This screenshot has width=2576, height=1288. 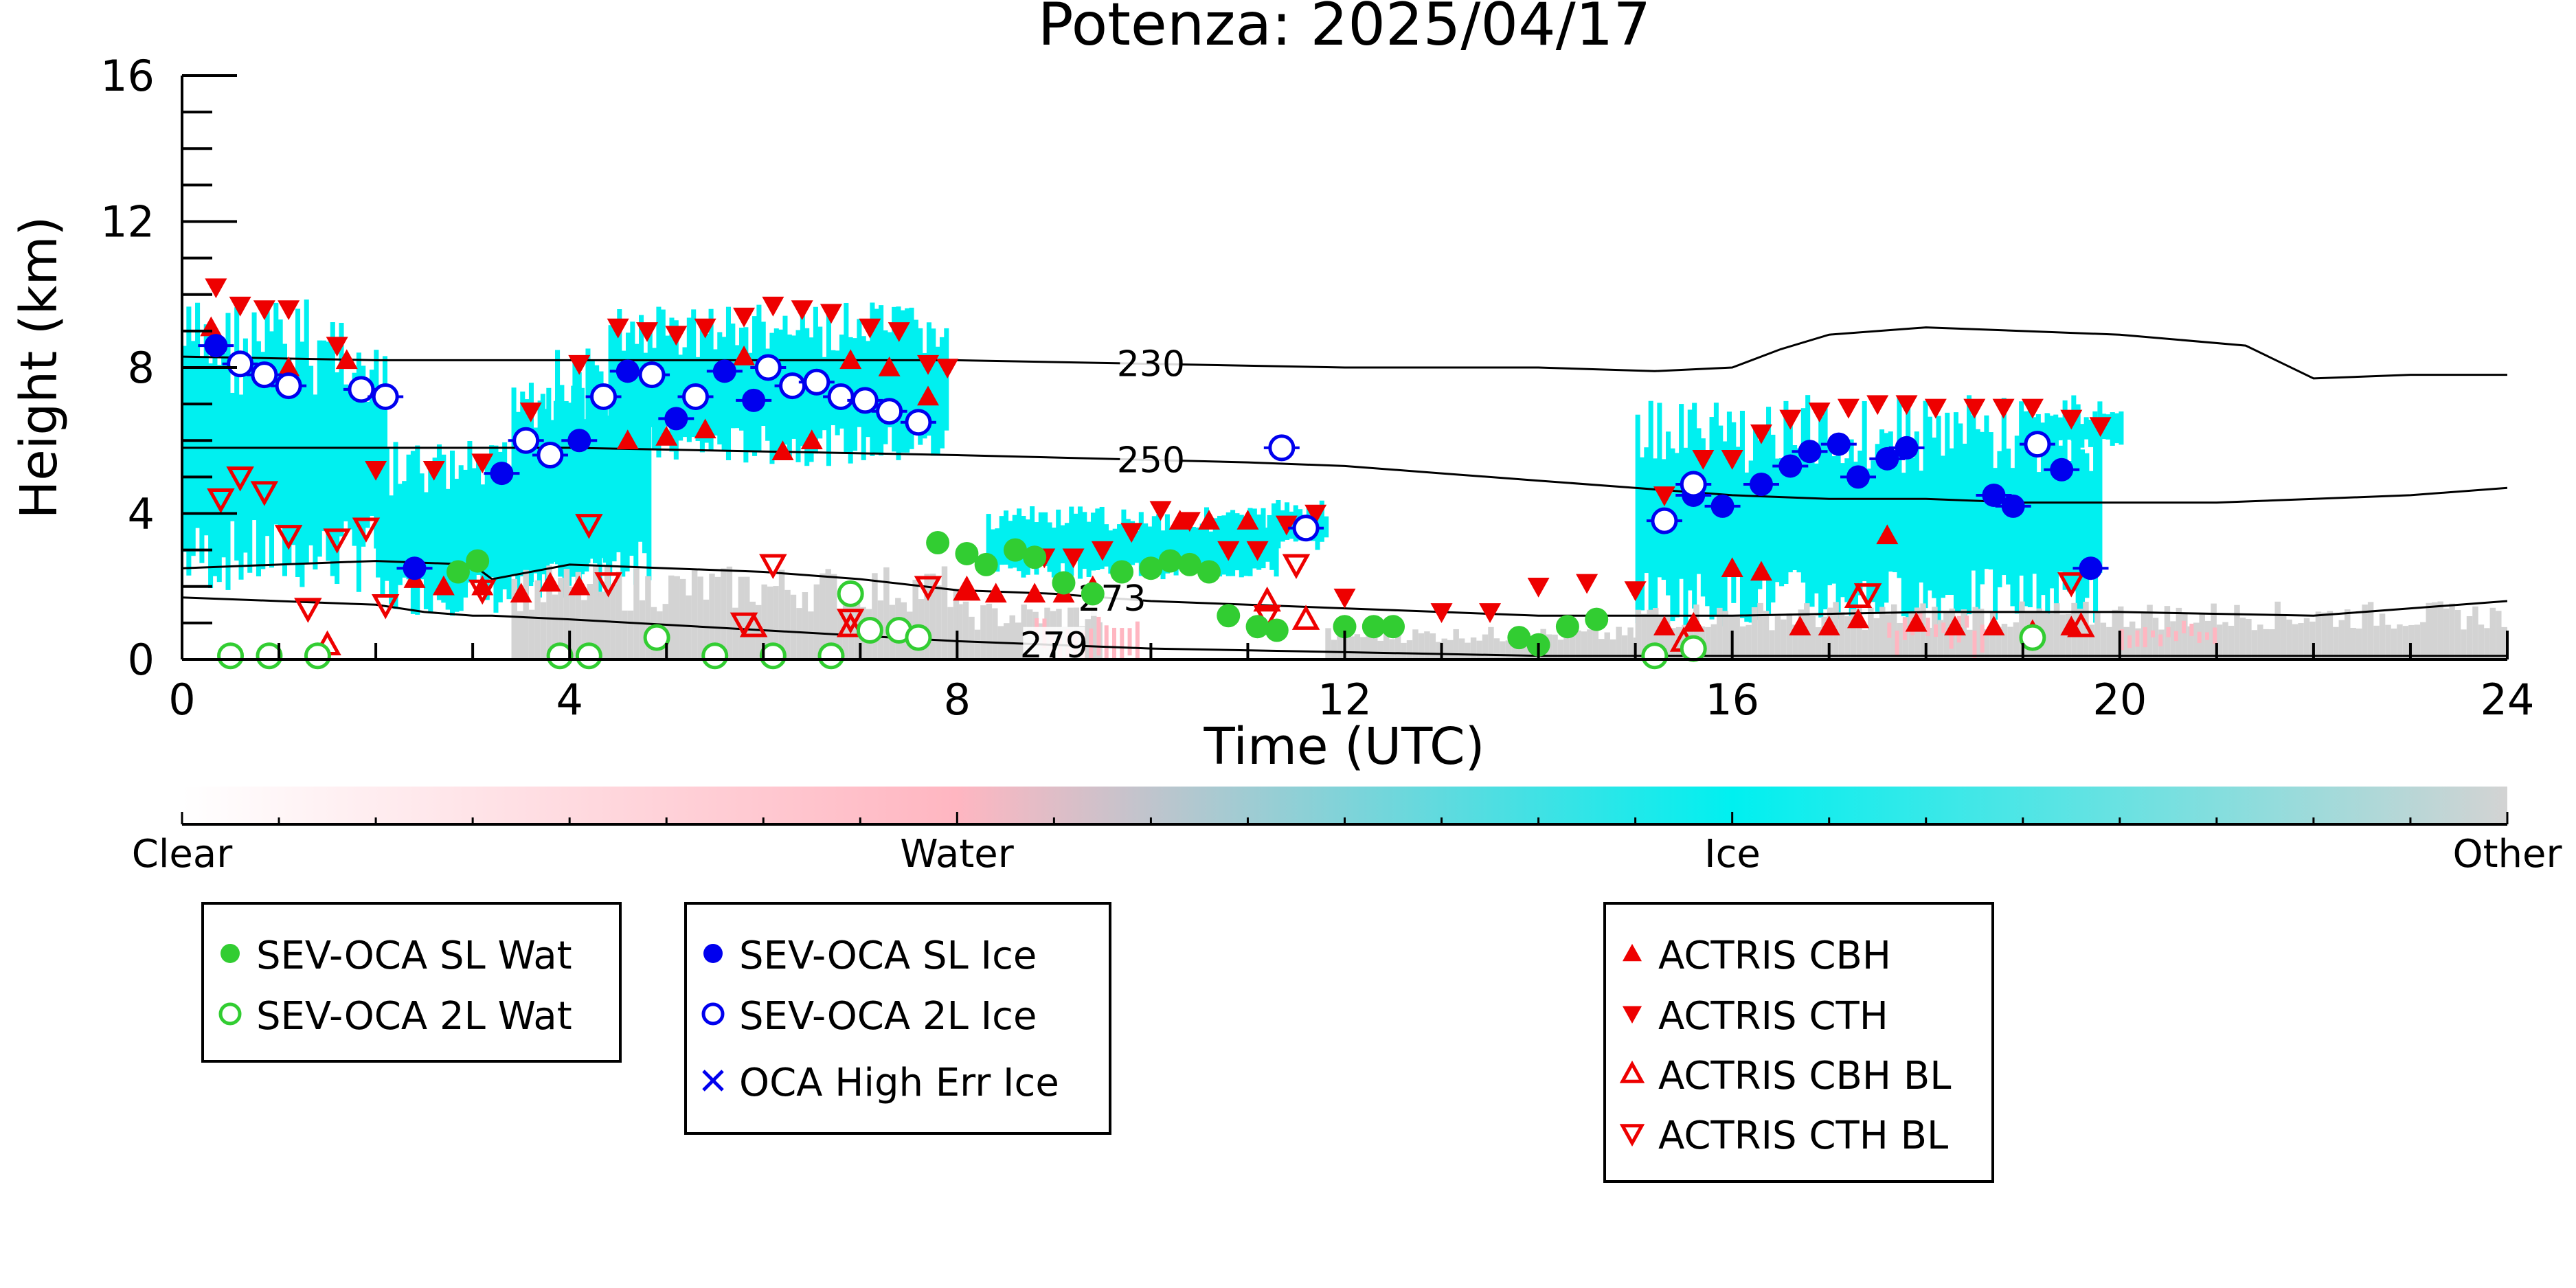 What do you see at coordinates (1153, 457) in the screenshot?
I see `series-sev-oca-sl-ice` at bounding box center [1153, 457].